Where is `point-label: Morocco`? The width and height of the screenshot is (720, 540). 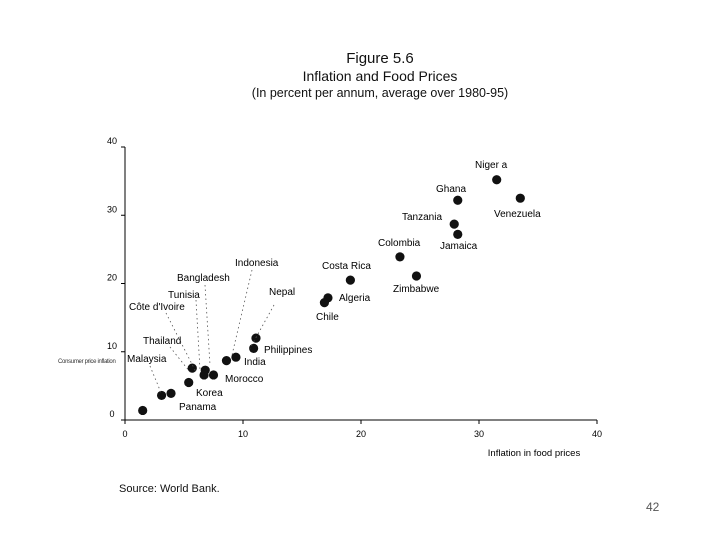
point-label: Morocco is located at coordinates (244, 379).